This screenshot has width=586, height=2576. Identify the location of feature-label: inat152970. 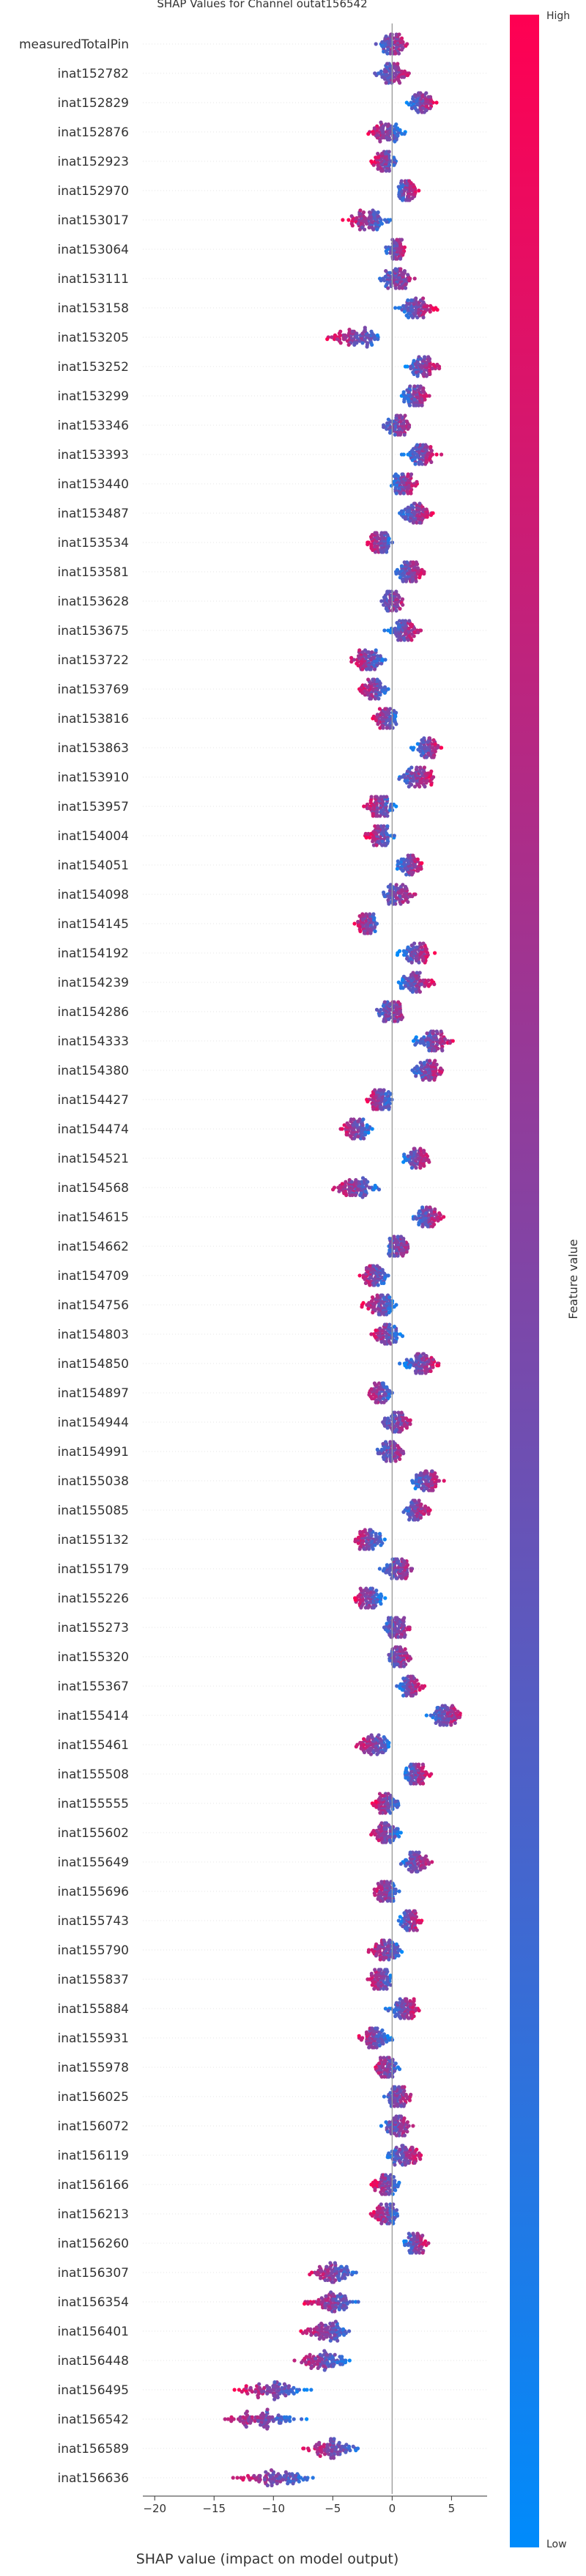
(94, 191).